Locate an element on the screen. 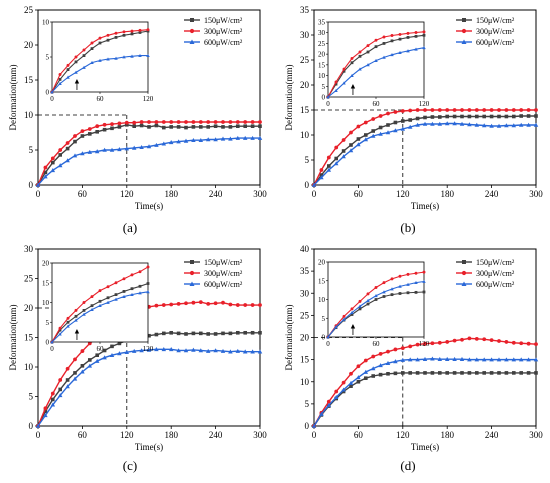 The height and width of the screenshot is (483, 550). y-axis-label: Deformation(mm) is located at coordinates (289, 98).